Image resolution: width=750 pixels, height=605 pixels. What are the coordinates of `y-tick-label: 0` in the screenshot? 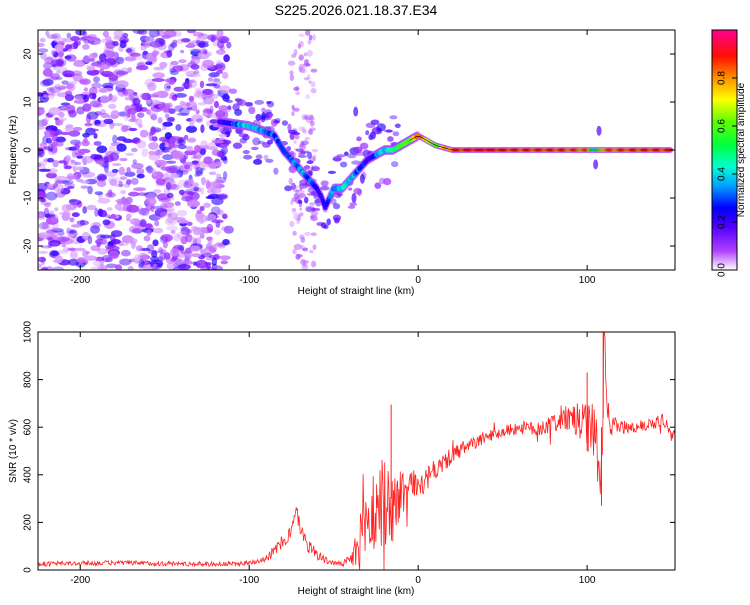 It's located at (28, 570).